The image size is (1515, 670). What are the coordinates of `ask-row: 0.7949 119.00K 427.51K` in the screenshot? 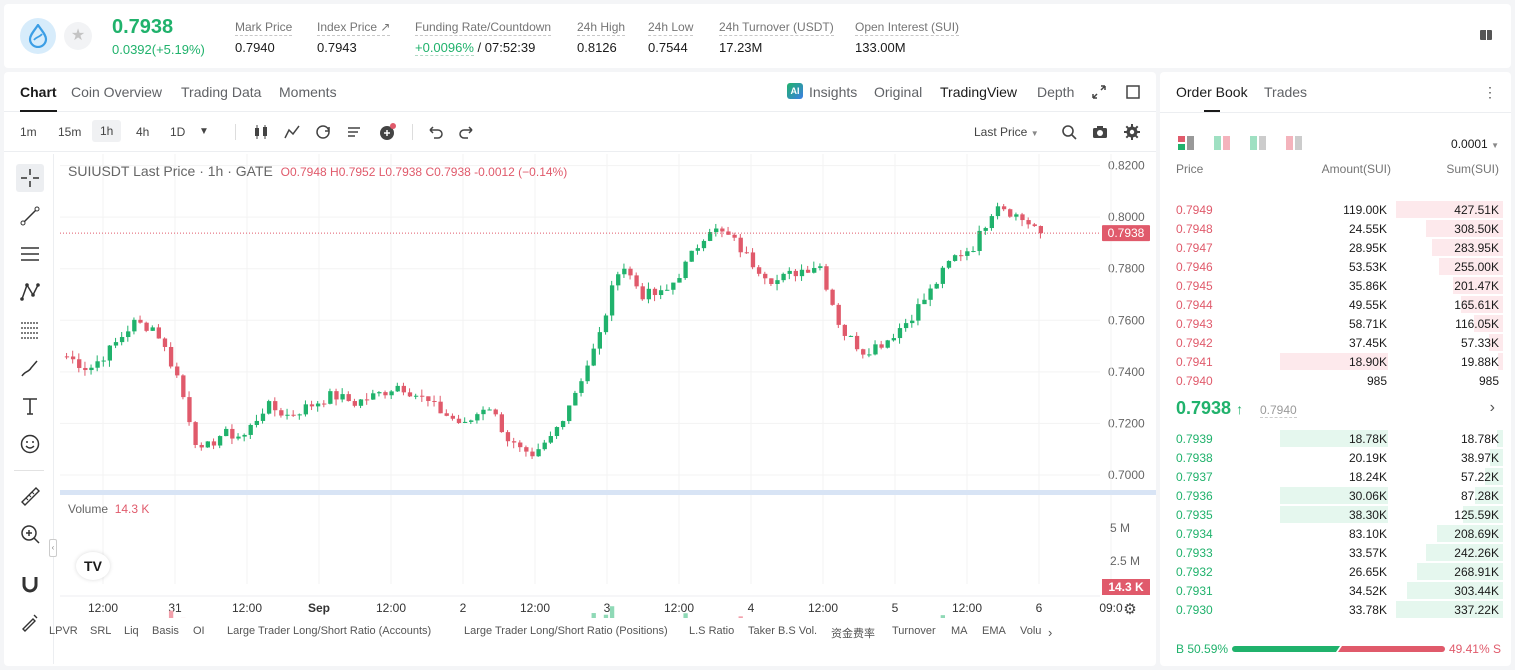 It's located at (1335, 209).